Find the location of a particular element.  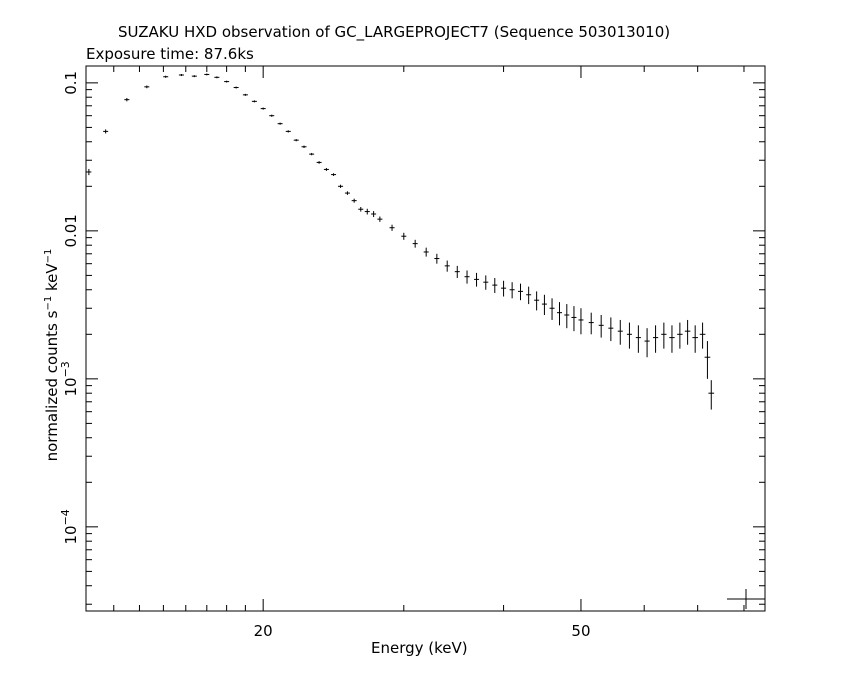

y-tick-label-exponent: −3 is located at coordinates (65, 369).